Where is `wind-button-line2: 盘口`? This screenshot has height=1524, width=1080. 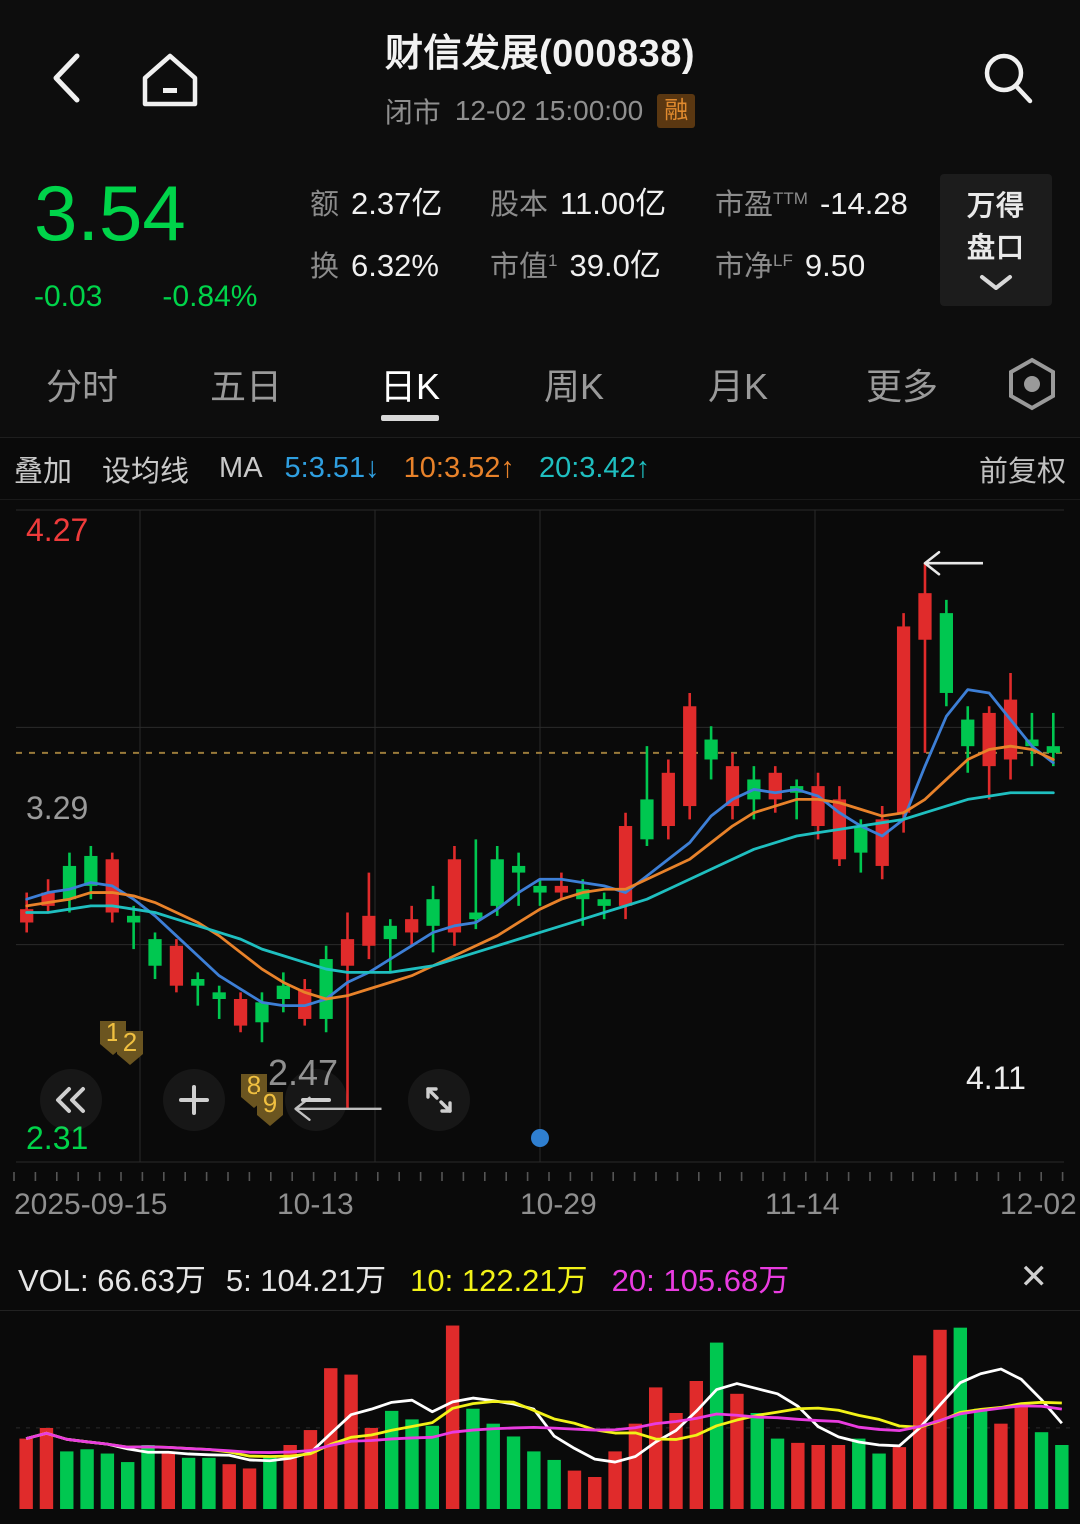
wind-button-line2: 盘口 is located at coordinates (995, 247).